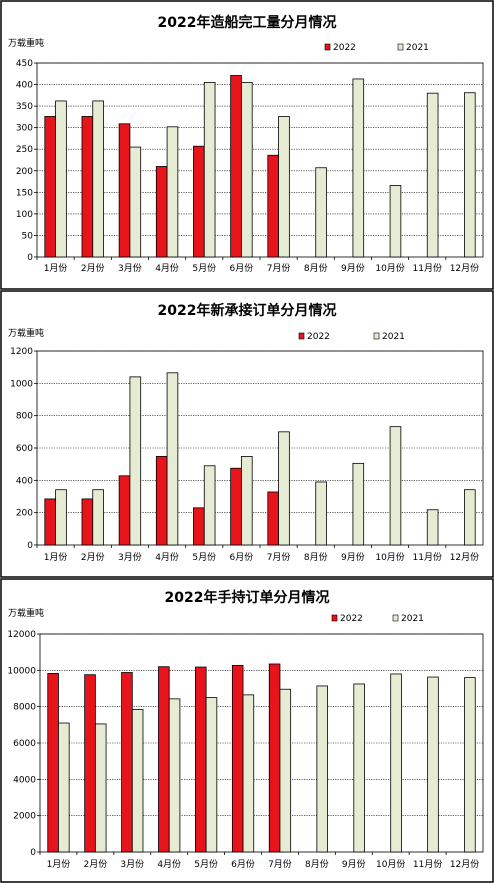 This screenshot has height=883, width=494. I want to click on y-tick-label: 12000, so click(21, 635).